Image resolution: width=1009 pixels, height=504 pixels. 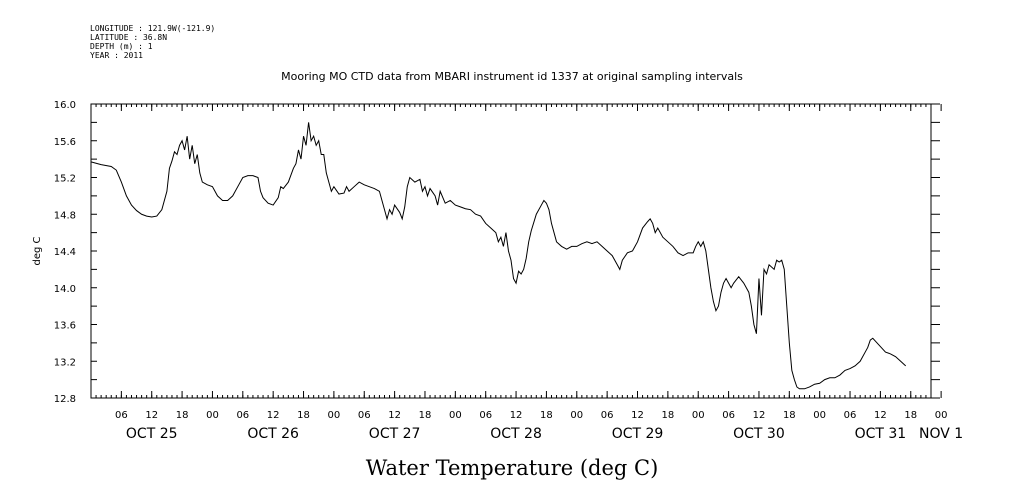 I want to click on x-day-label: OCT 26, so click(x=273, y=434).